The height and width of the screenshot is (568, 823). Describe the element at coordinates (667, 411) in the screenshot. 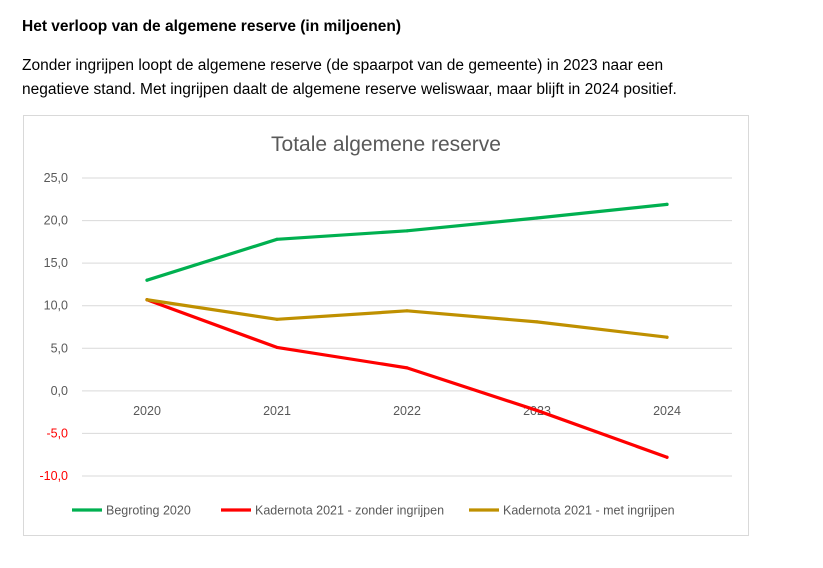

I see `x-tick-label: 2024` at that location.